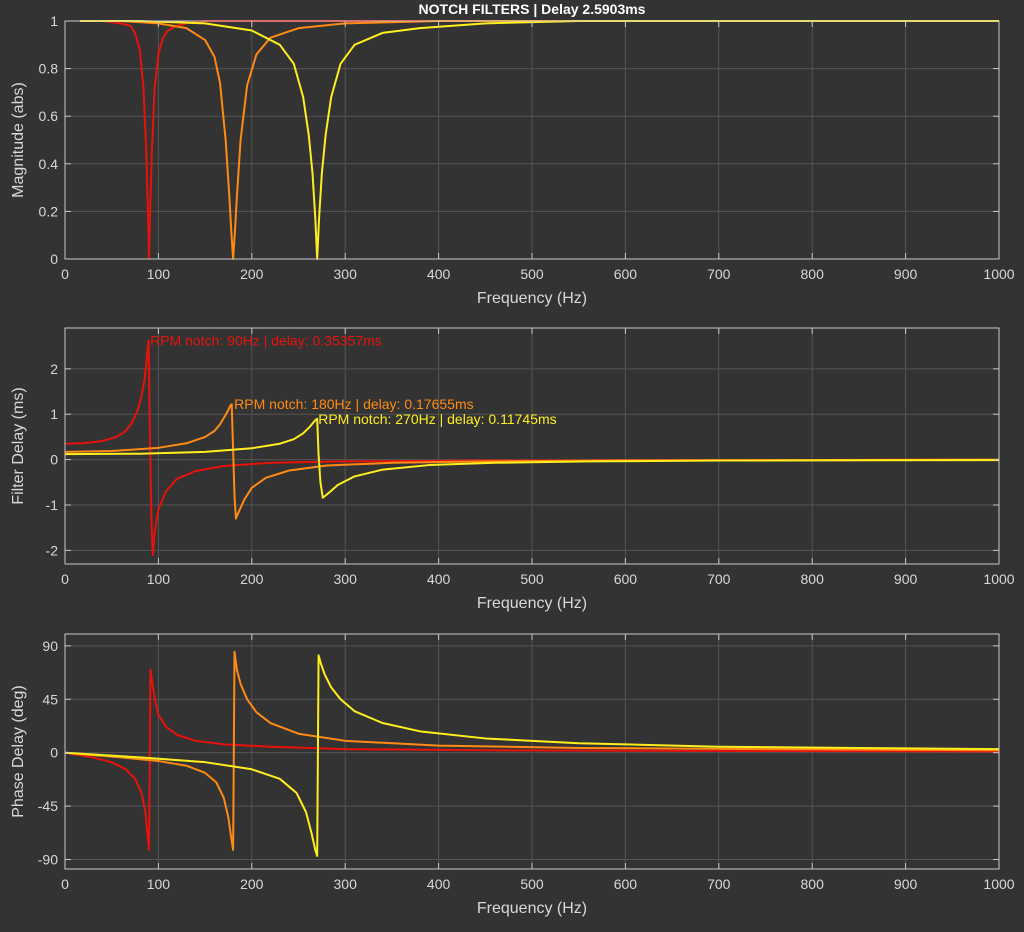  I want to click on notch-annotation: RPM notch: 90Hz | delay: 0.35357ms, so click(266, 341).